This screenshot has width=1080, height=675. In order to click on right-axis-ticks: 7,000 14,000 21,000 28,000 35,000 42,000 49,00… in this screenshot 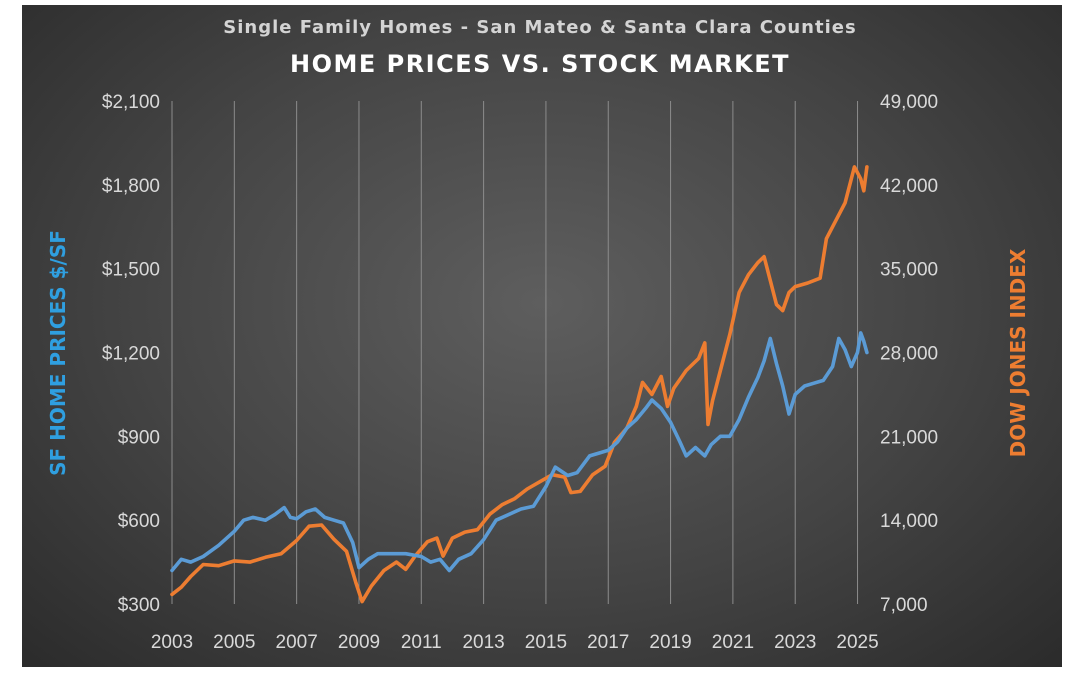, I will do `click(909, 354)`.